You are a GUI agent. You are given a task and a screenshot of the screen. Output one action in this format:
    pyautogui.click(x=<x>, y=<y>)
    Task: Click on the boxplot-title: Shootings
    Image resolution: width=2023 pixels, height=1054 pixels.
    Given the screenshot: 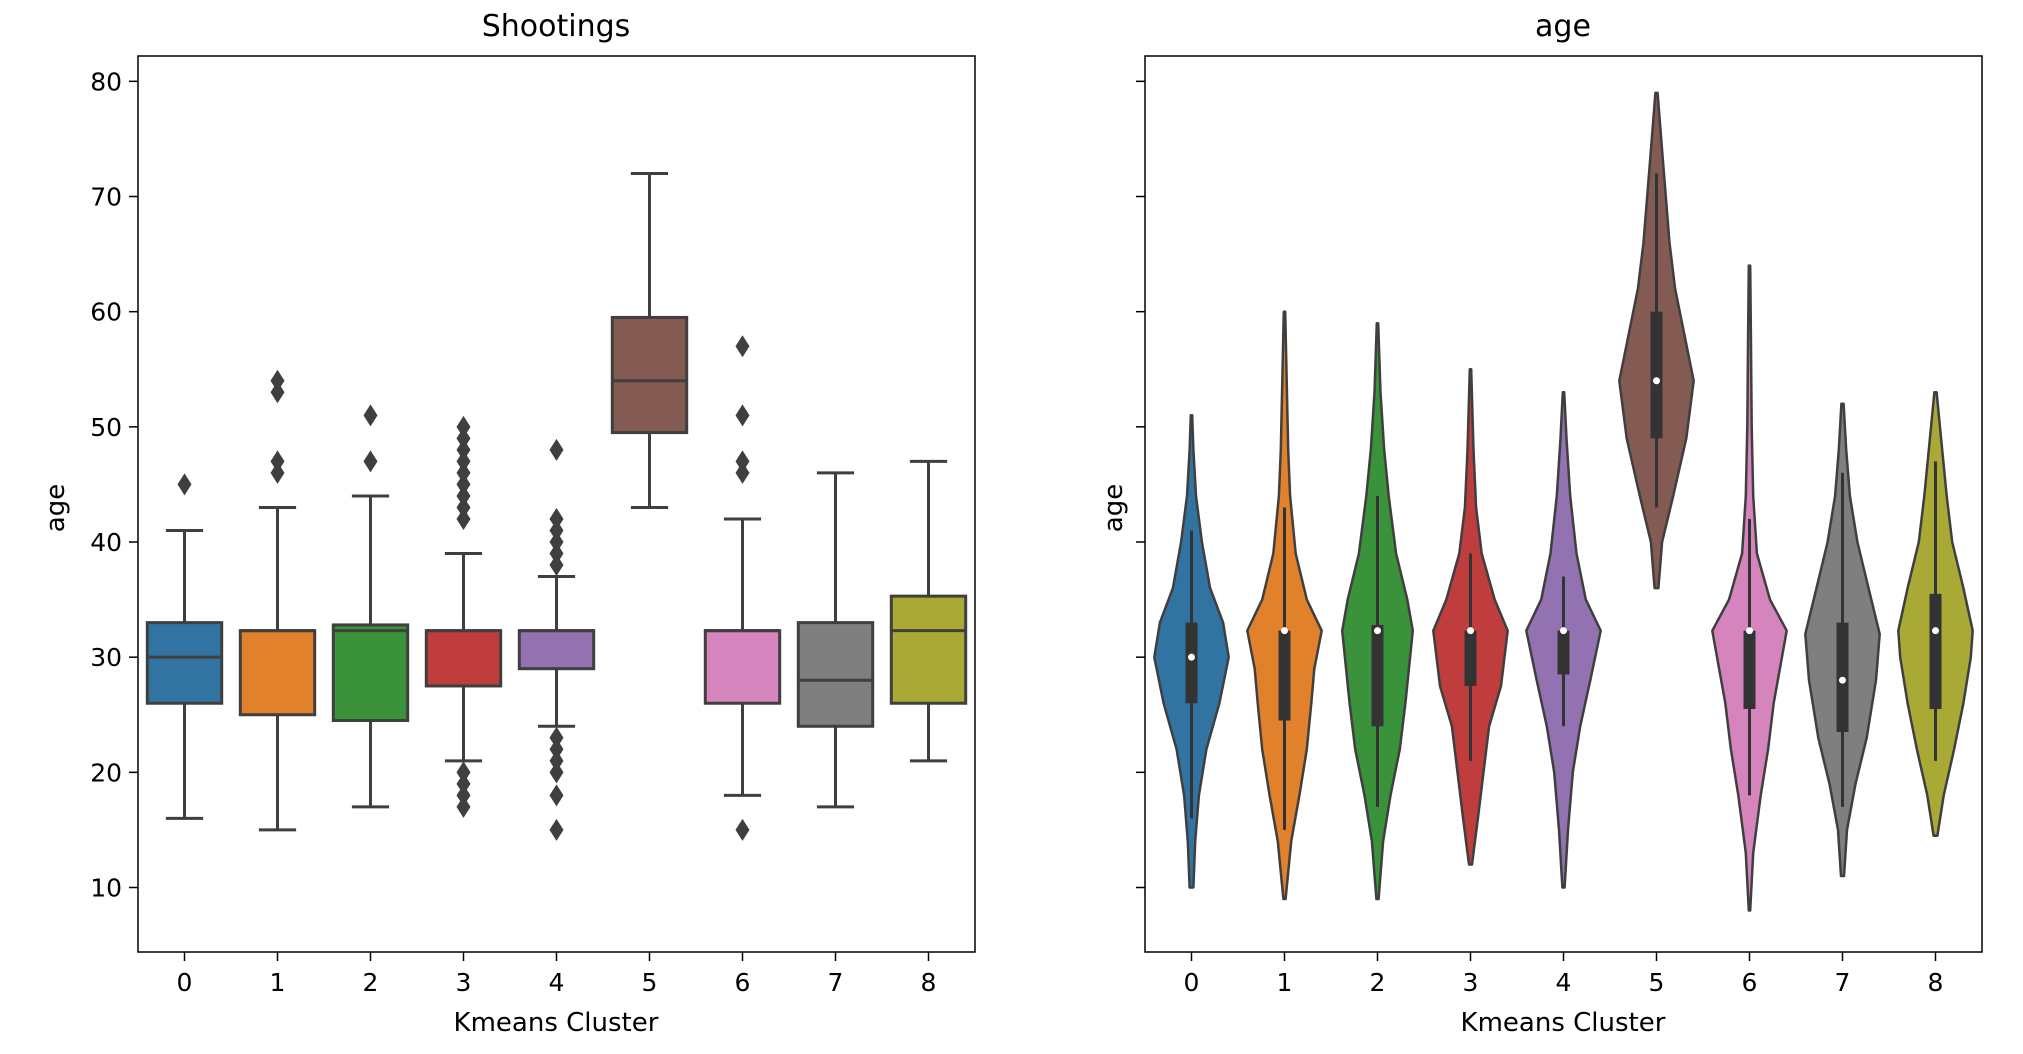 What is the action you would take?
    pyautogui.click(x=556, y=26)
    